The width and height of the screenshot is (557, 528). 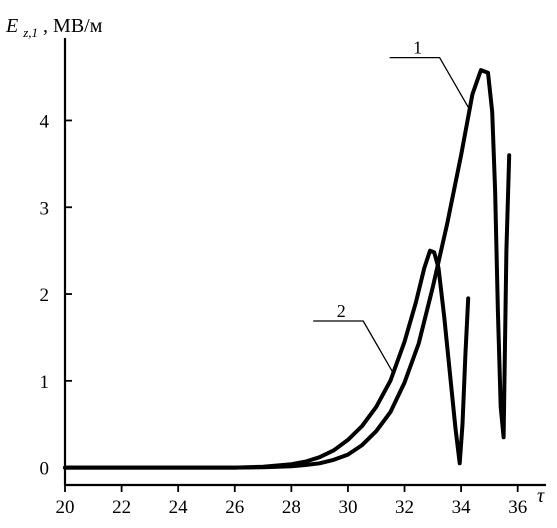 I want to click on svg-text: E z,1 , МВ/м, so click(x=54, y=28).